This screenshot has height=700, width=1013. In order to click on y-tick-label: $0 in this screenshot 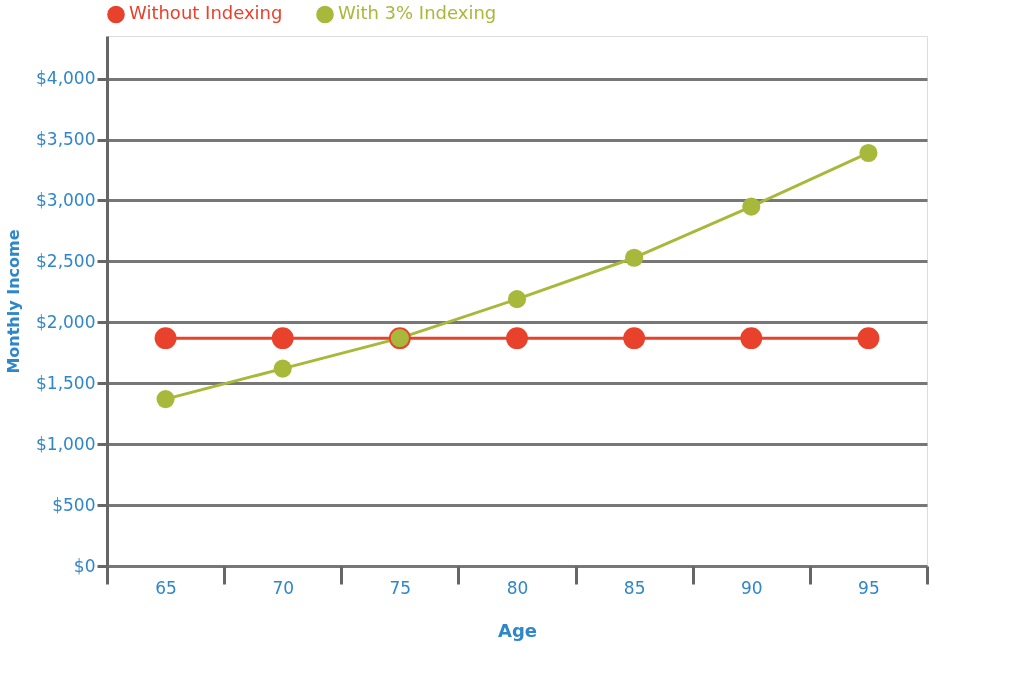, I will do `click(84, 565)`.